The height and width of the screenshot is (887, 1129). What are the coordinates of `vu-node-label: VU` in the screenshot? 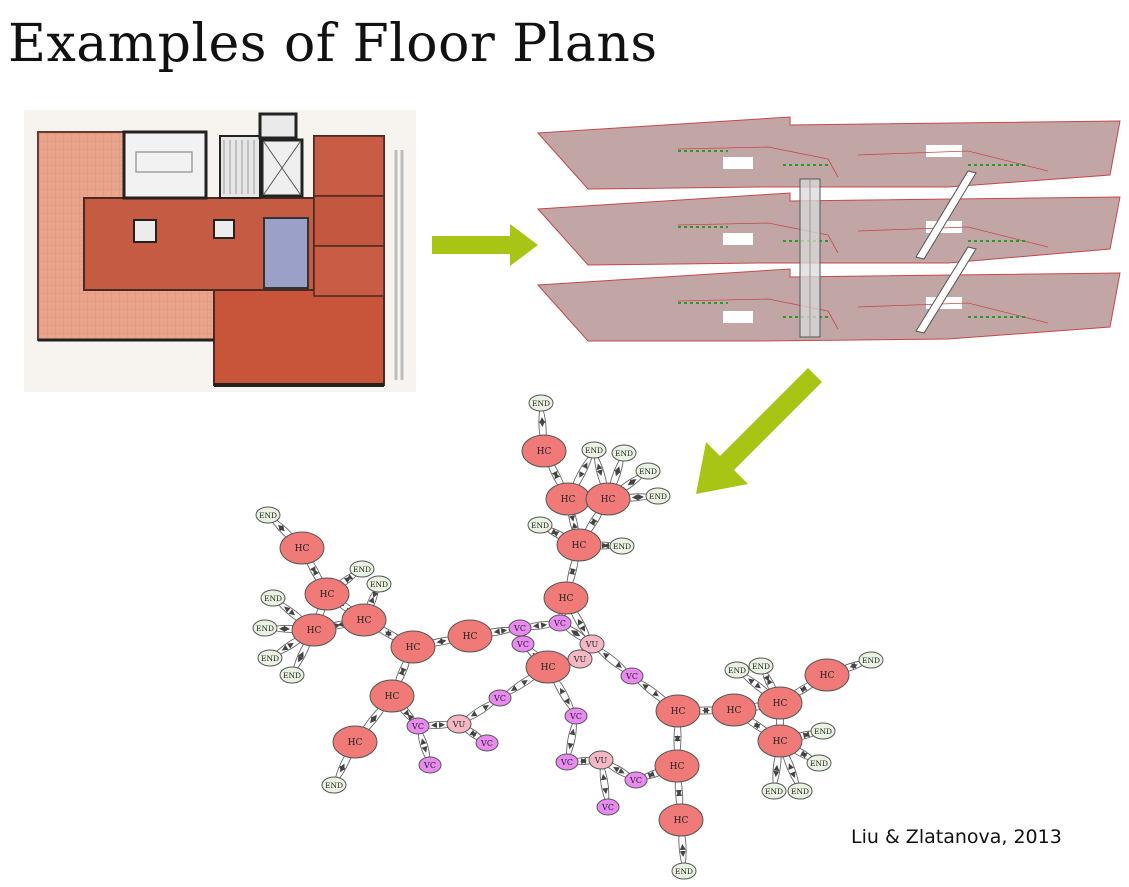 It's located at (459, 724).